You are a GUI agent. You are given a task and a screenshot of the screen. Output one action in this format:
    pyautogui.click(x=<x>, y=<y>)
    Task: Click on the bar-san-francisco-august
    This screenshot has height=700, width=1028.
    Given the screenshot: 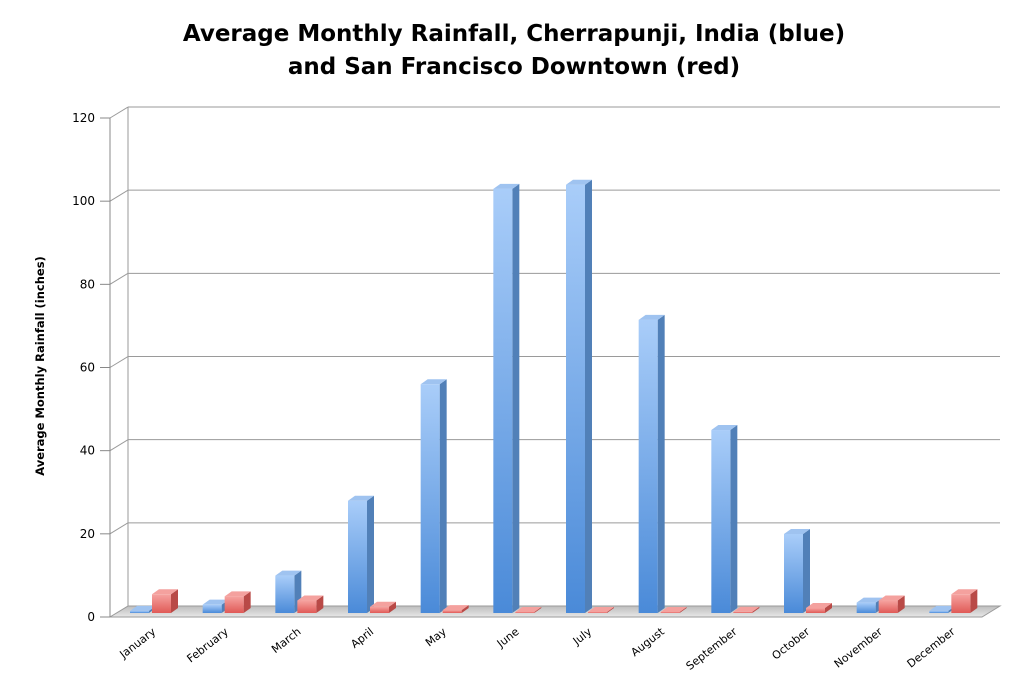 What is the action you would take?
    pyautogui.click(x=673, y=610)
    